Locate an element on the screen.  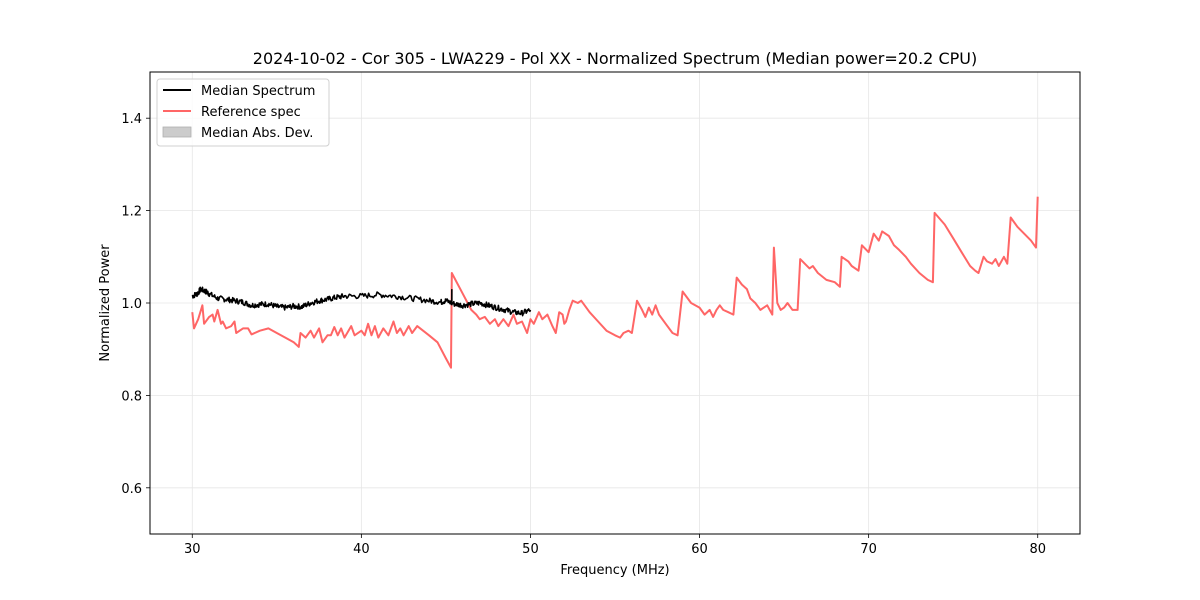
x-tick-label: 60 is located at coordinates (699, 549).